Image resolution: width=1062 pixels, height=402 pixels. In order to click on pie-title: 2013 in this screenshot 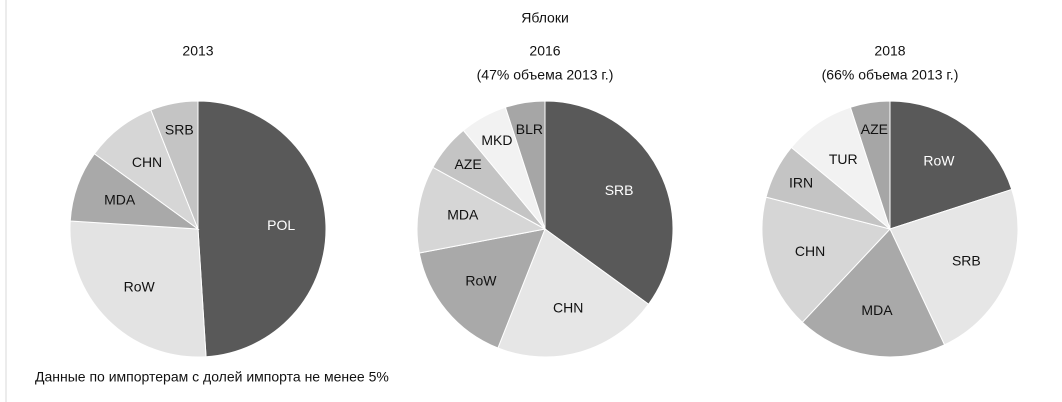, I will do `click(197, 51)`.